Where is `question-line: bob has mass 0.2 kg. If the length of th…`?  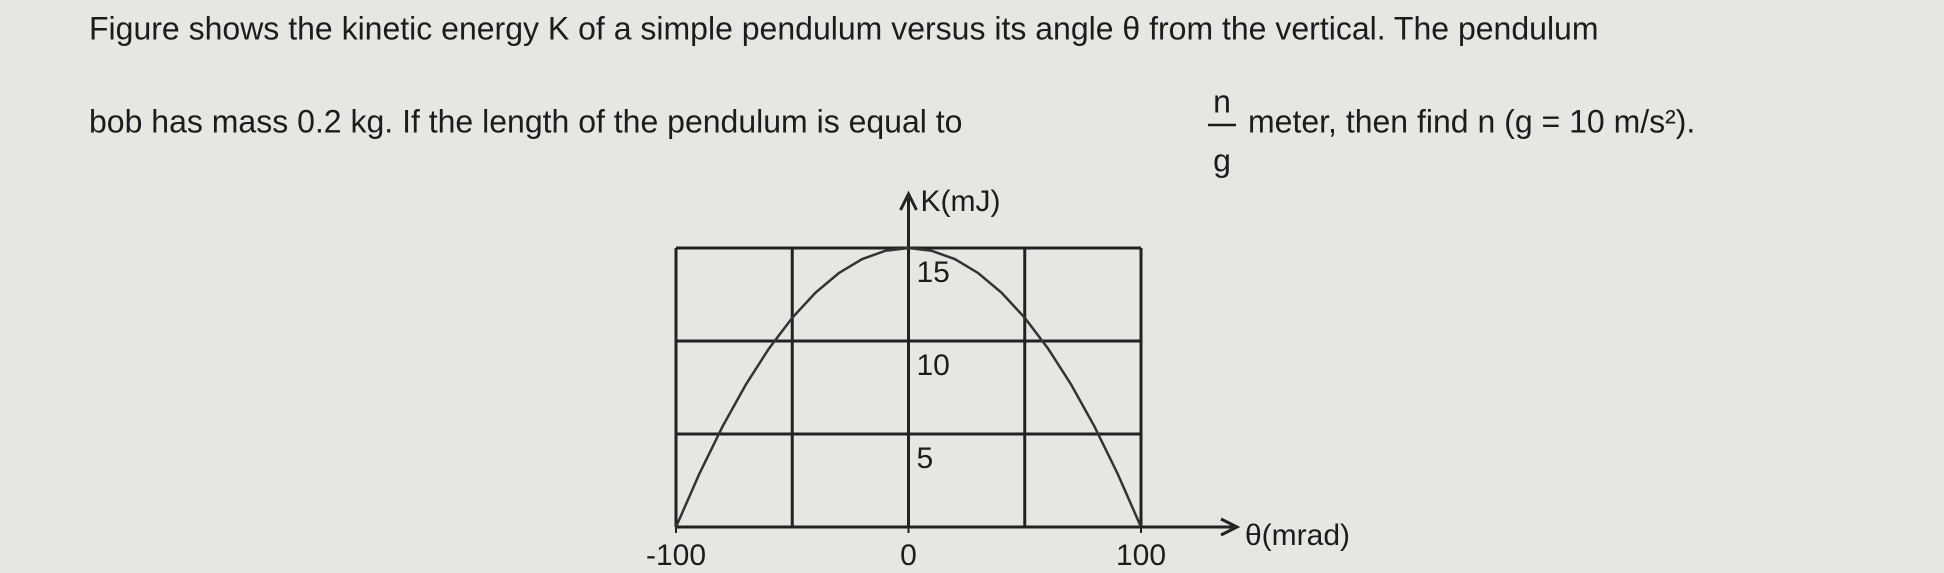
question-line: bob has mass 0.2 kg. If the length of th… is located at coordinates (525, 121).